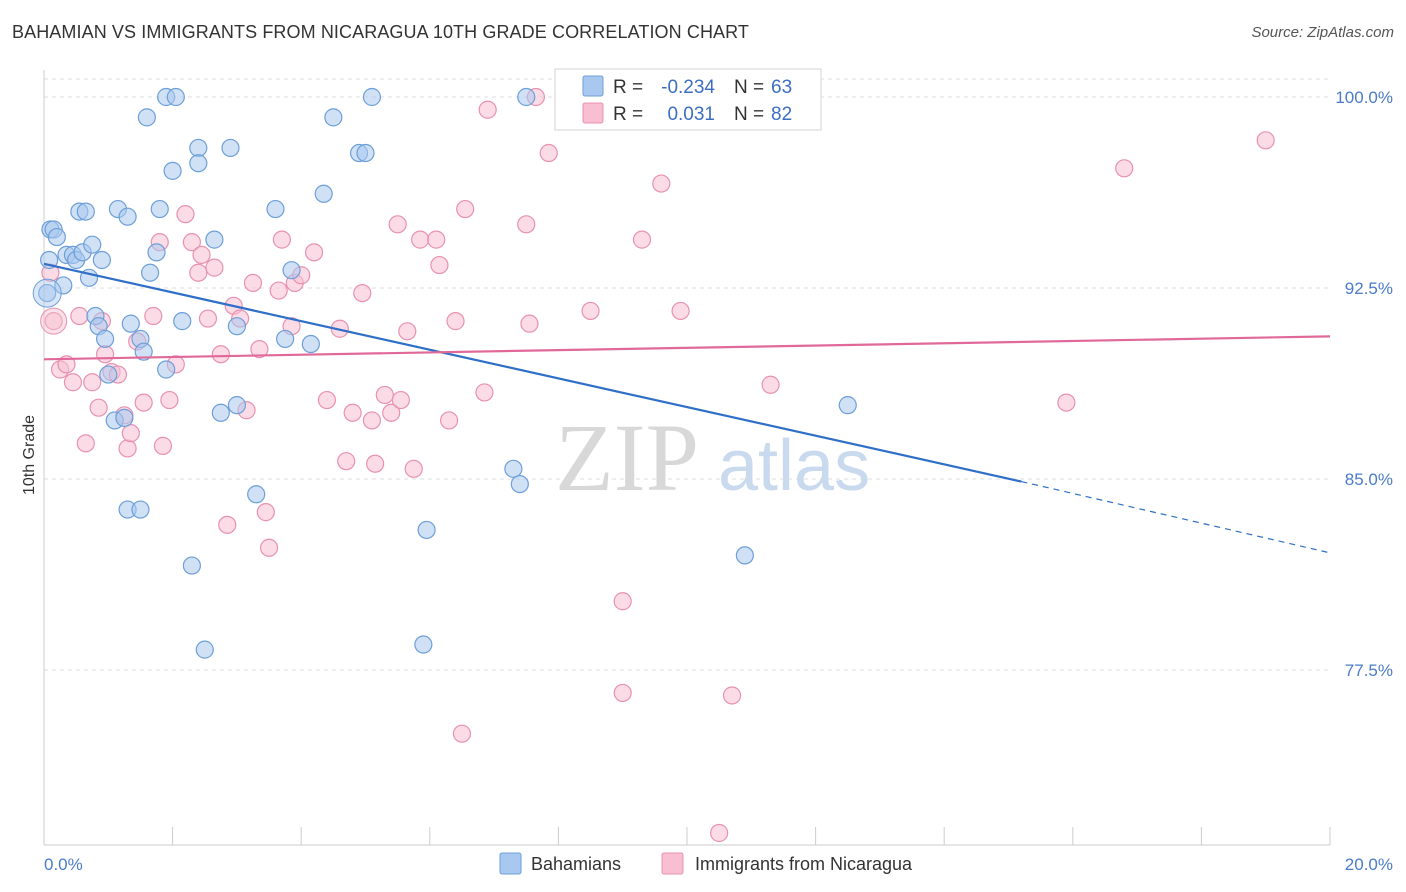 Image resolution: width=1406 pixels, height=892 pixels. What do you see at coordinates (672, 863) in the screenshot?
I see `bottom-legend-swatch-nicaragua` at bounding box center [672, 863].